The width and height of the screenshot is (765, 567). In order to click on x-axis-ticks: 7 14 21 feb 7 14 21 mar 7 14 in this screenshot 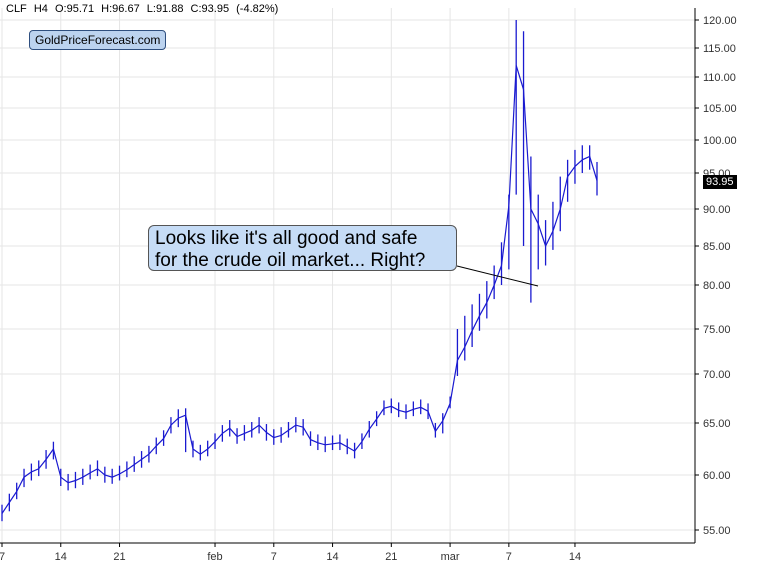, I will do `click(290, 553)`.